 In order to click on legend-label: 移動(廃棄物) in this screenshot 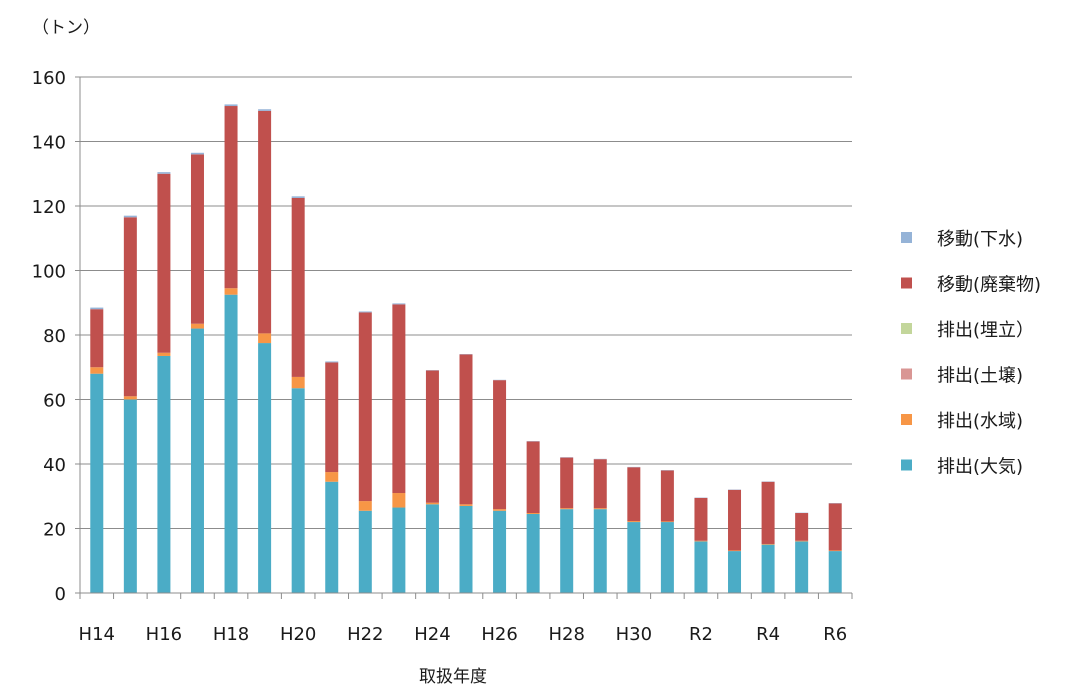, I will do `click(989, 285)`.